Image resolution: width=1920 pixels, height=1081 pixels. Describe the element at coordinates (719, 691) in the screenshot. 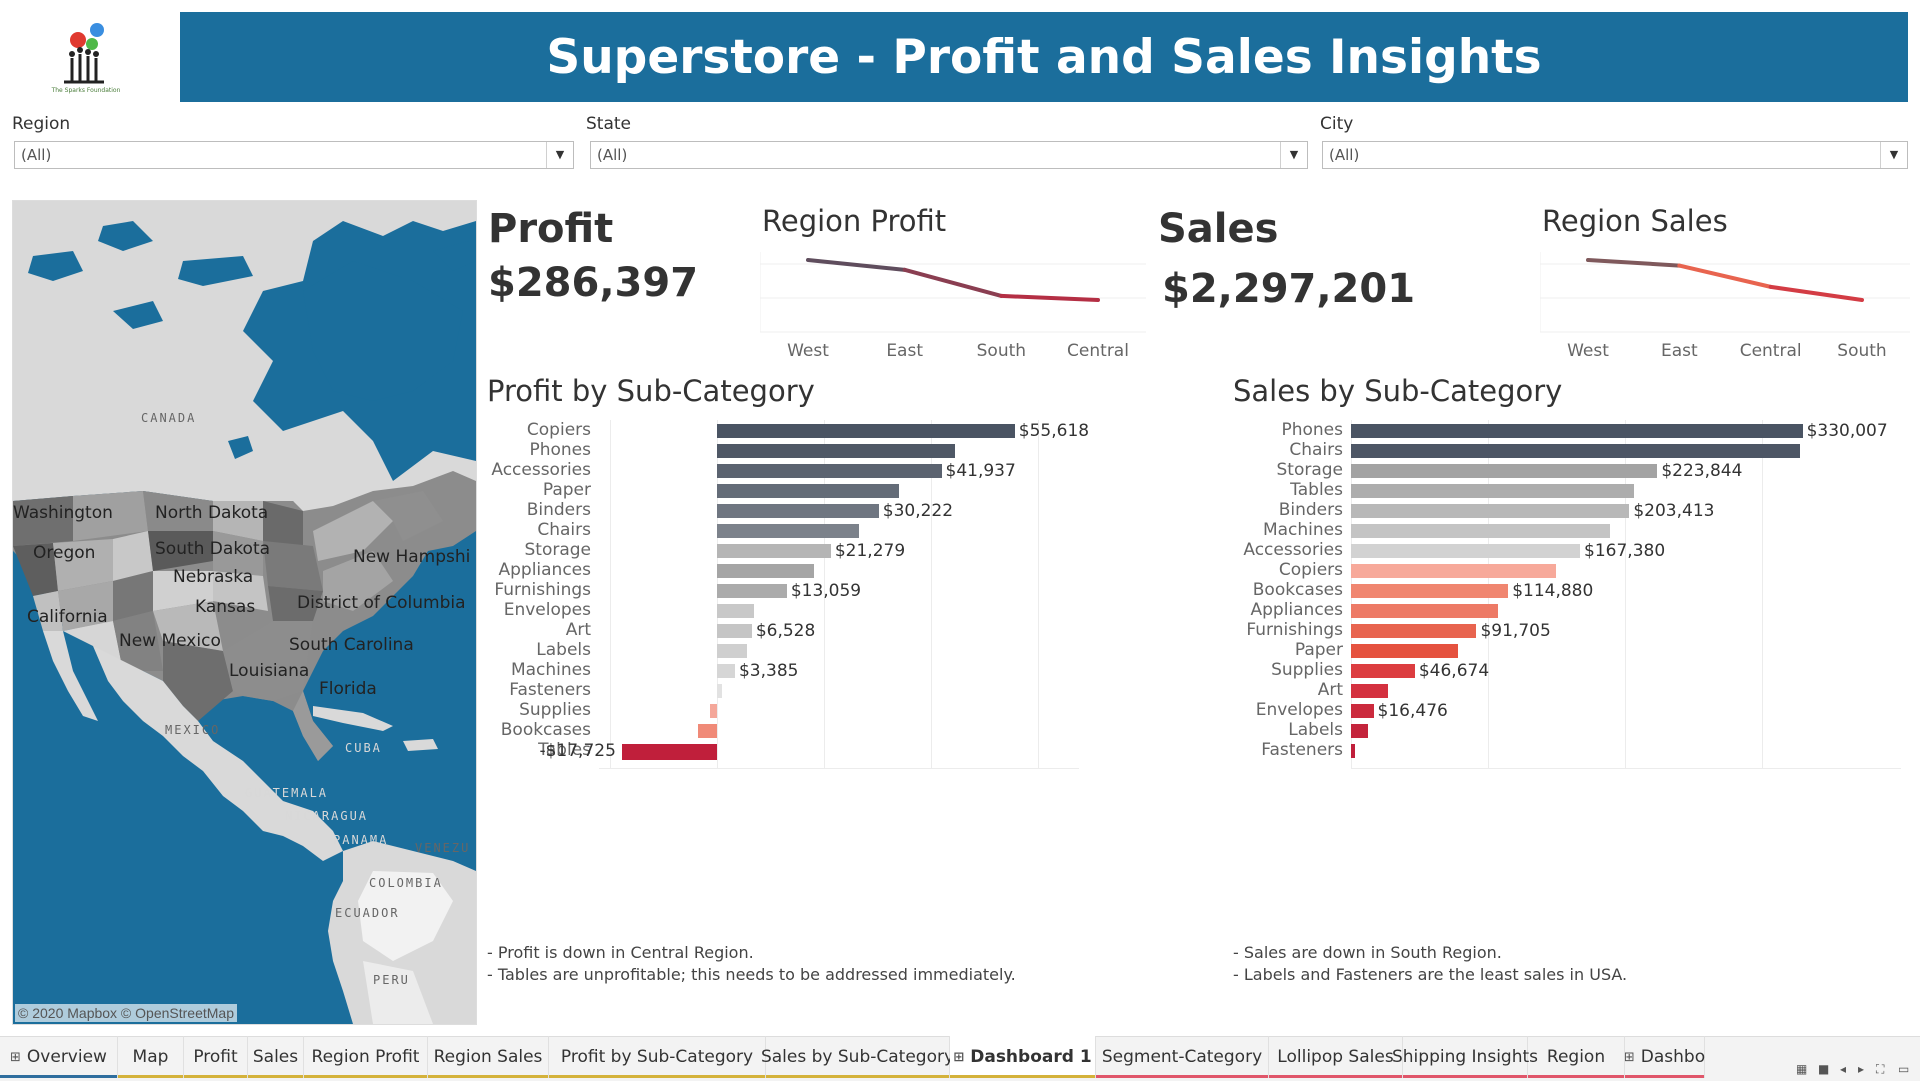

I see `profit-subcat-bar-fasteners` at that location.